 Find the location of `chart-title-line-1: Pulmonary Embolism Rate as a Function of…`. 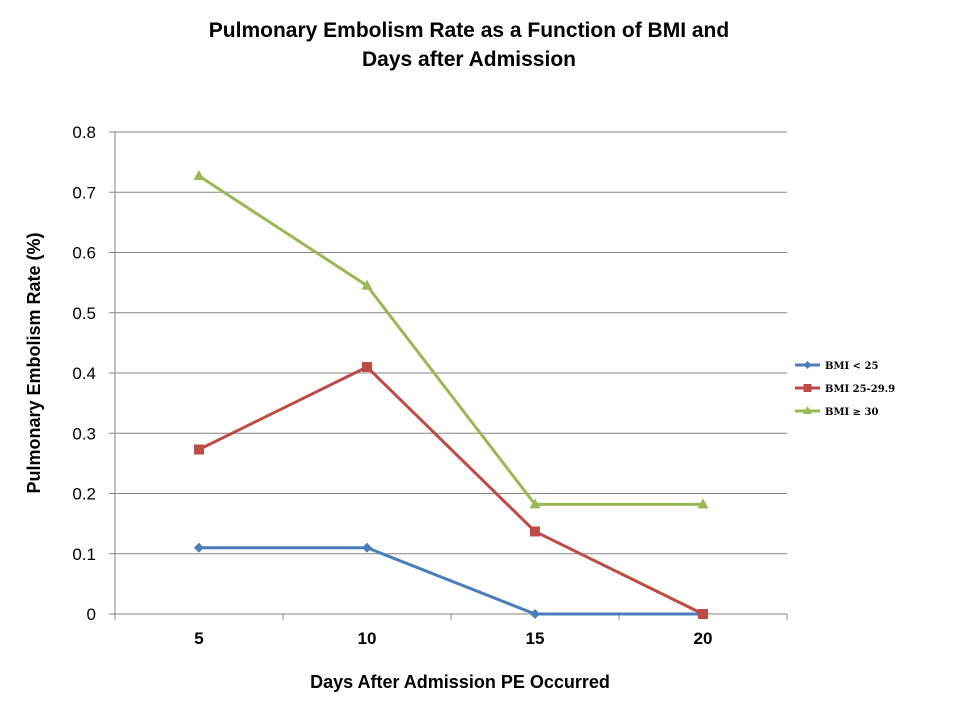

chart-title-line-1: Pulmonary Embolism Rate as a Function of… is located at coordinates (469, 30).